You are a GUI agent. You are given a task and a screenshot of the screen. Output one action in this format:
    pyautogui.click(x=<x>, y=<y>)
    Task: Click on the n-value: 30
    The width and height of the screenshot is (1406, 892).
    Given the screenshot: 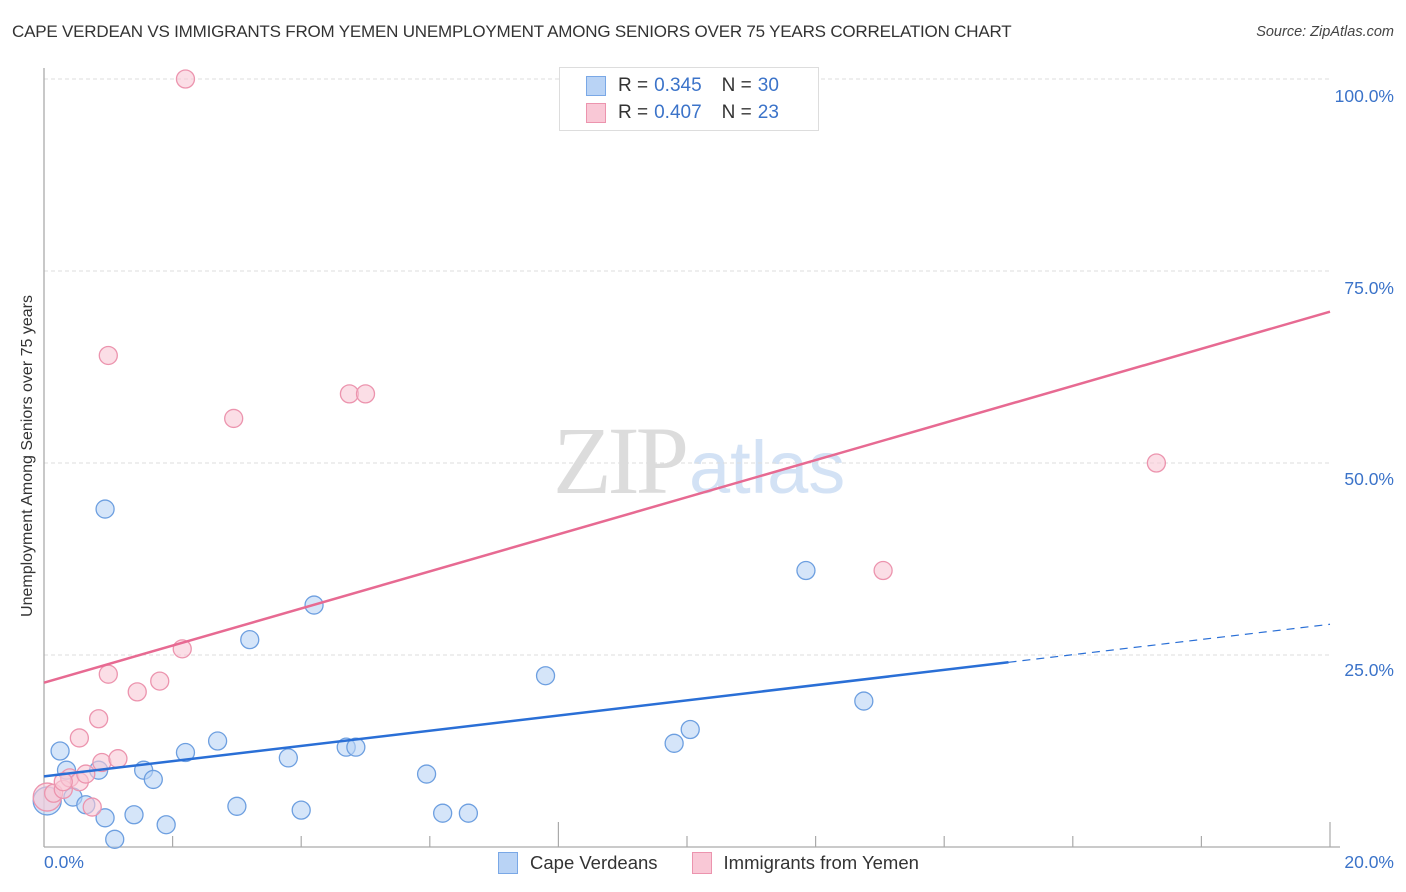 What is the action you would take?
    pyautogui.click(x=768, y=85)
    